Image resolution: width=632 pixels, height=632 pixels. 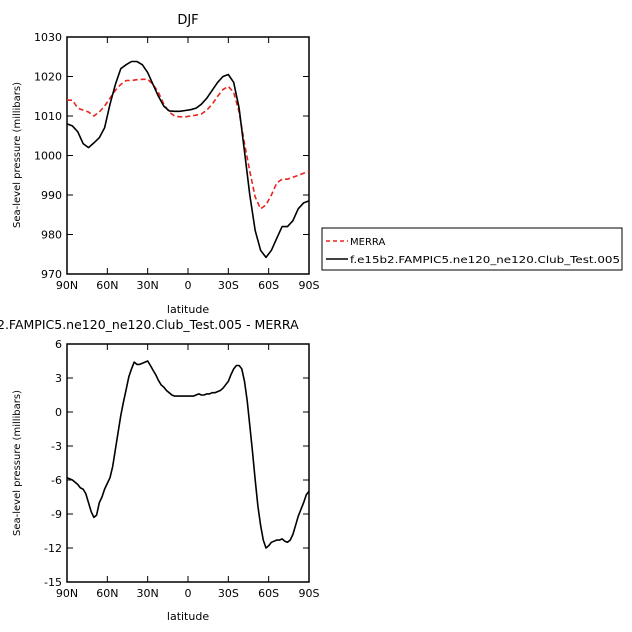 I want to click on y-tick-label: 990, so click(x=51, y=195).